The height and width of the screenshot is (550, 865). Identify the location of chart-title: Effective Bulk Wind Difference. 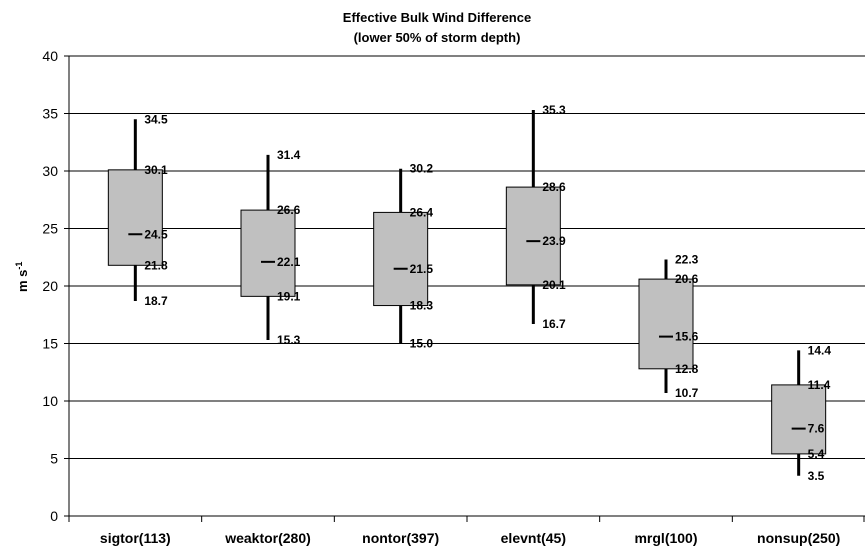
(437, 17).